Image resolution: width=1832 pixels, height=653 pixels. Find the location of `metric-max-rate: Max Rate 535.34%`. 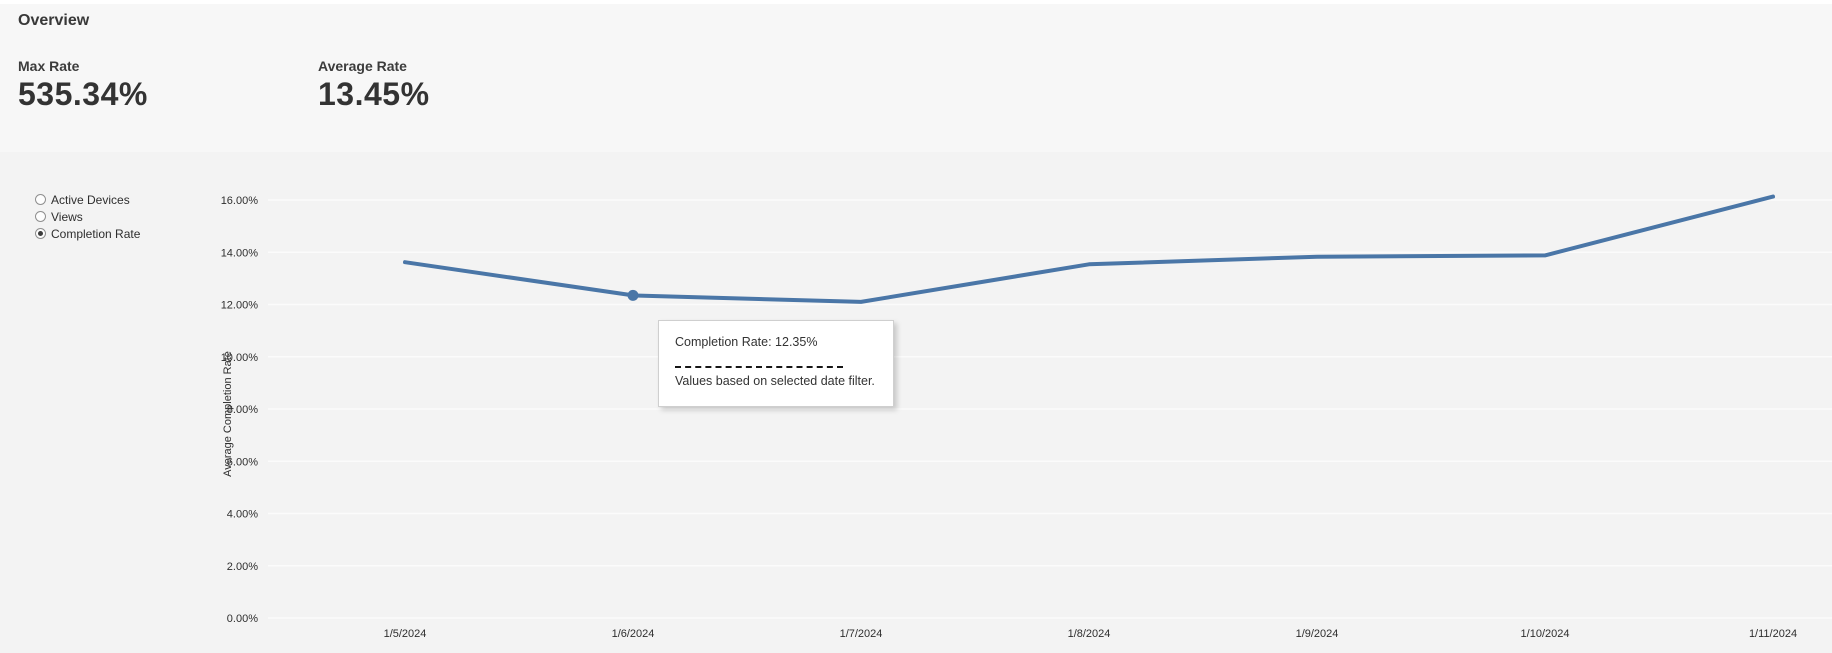

metric-max-rate: Max Rate 535.34% is located at coordinates (83, 85).